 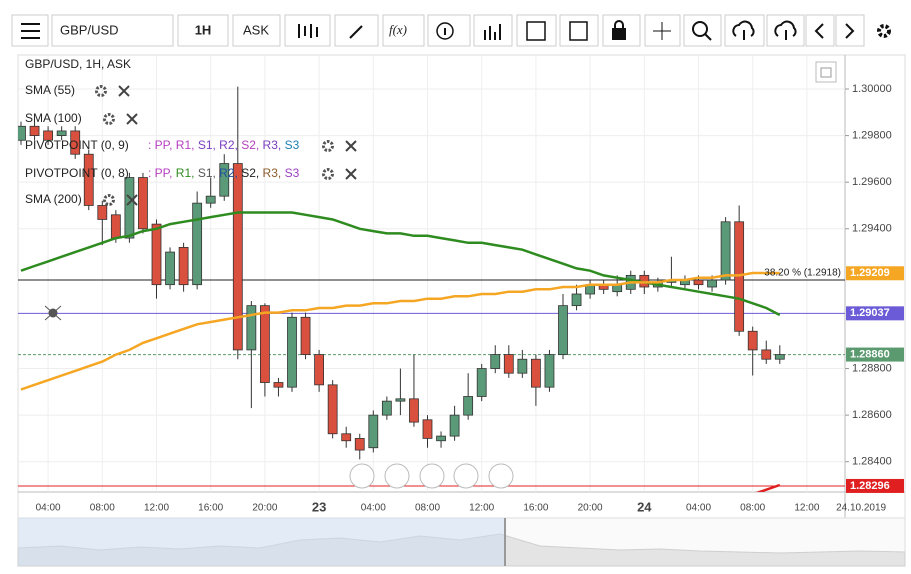 I want to click on volume-button, so click(x=493, y=30).